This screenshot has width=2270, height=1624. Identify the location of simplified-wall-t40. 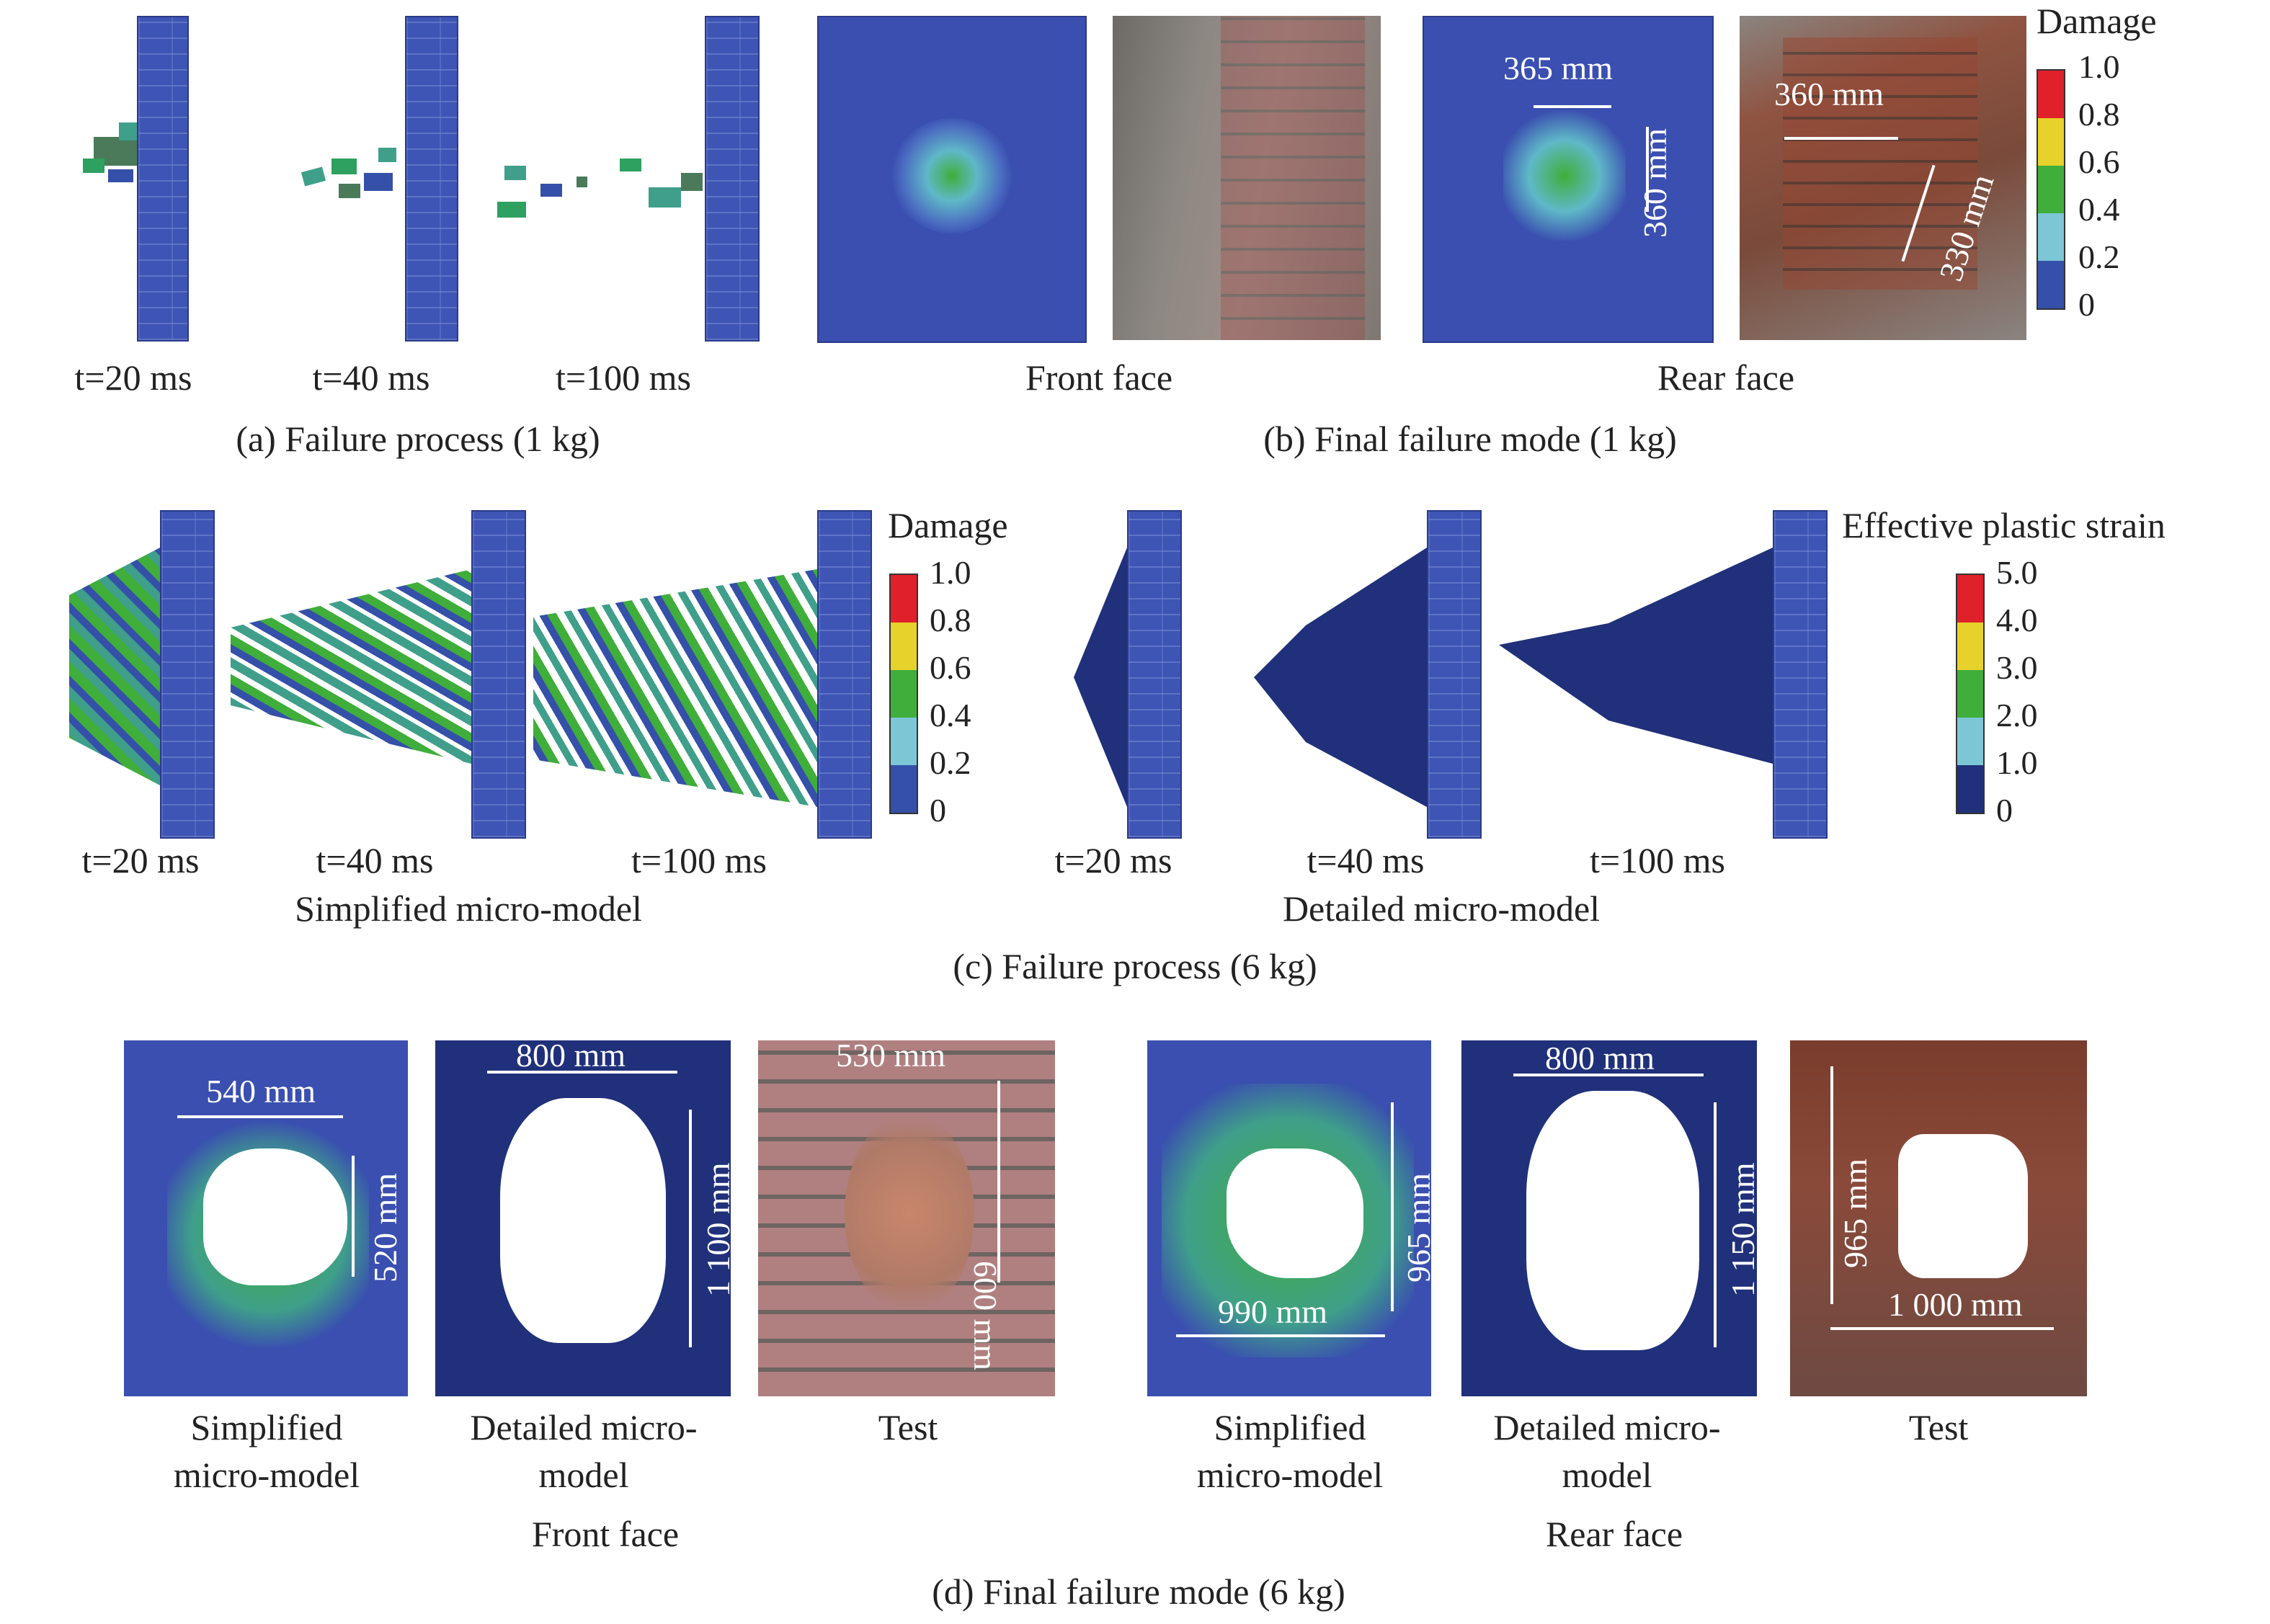
(498, 674).